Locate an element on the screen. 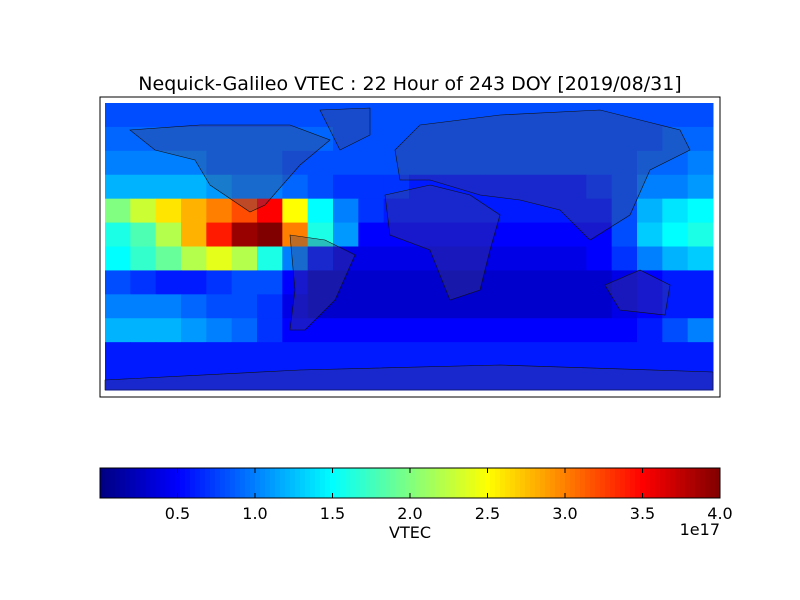 This screenshot has height=600, width=800. colorbar is located at coordinates (410, 483).